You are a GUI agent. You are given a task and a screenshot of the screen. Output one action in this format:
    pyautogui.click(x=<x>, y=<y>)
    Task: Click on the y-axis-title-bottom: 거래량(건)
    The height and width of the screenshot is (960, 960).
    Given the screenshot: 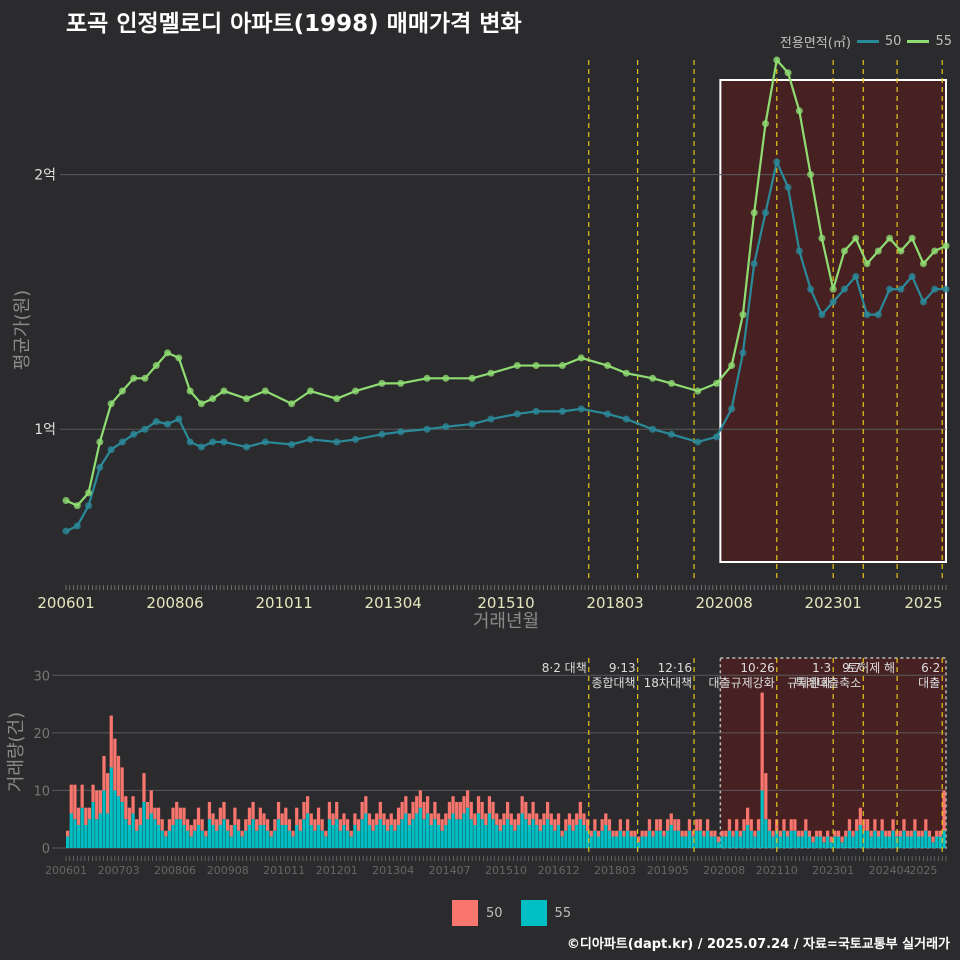 What is the action you would take?
    pyautogui.click(x=16, y=752)
    